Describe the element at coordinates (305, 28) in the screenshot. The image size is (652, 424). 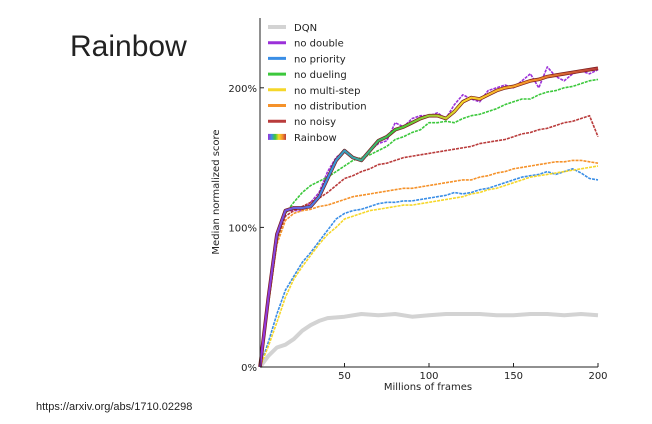
I see `legend-label-dqn: DQN` at that location.